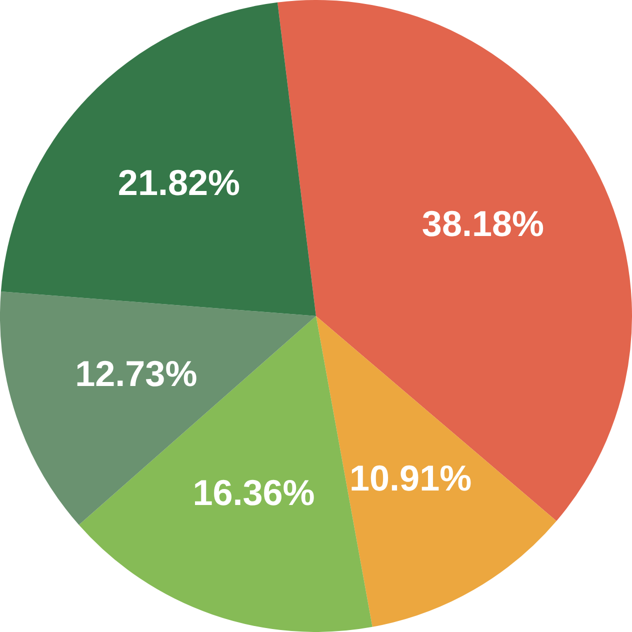 Image resolution: width=632 pixels, height=632 pixels. What do you see at coordinates (411, 477) in the screenshot?
I see `data-label: 10.91%` at bounding box center [411, 477].